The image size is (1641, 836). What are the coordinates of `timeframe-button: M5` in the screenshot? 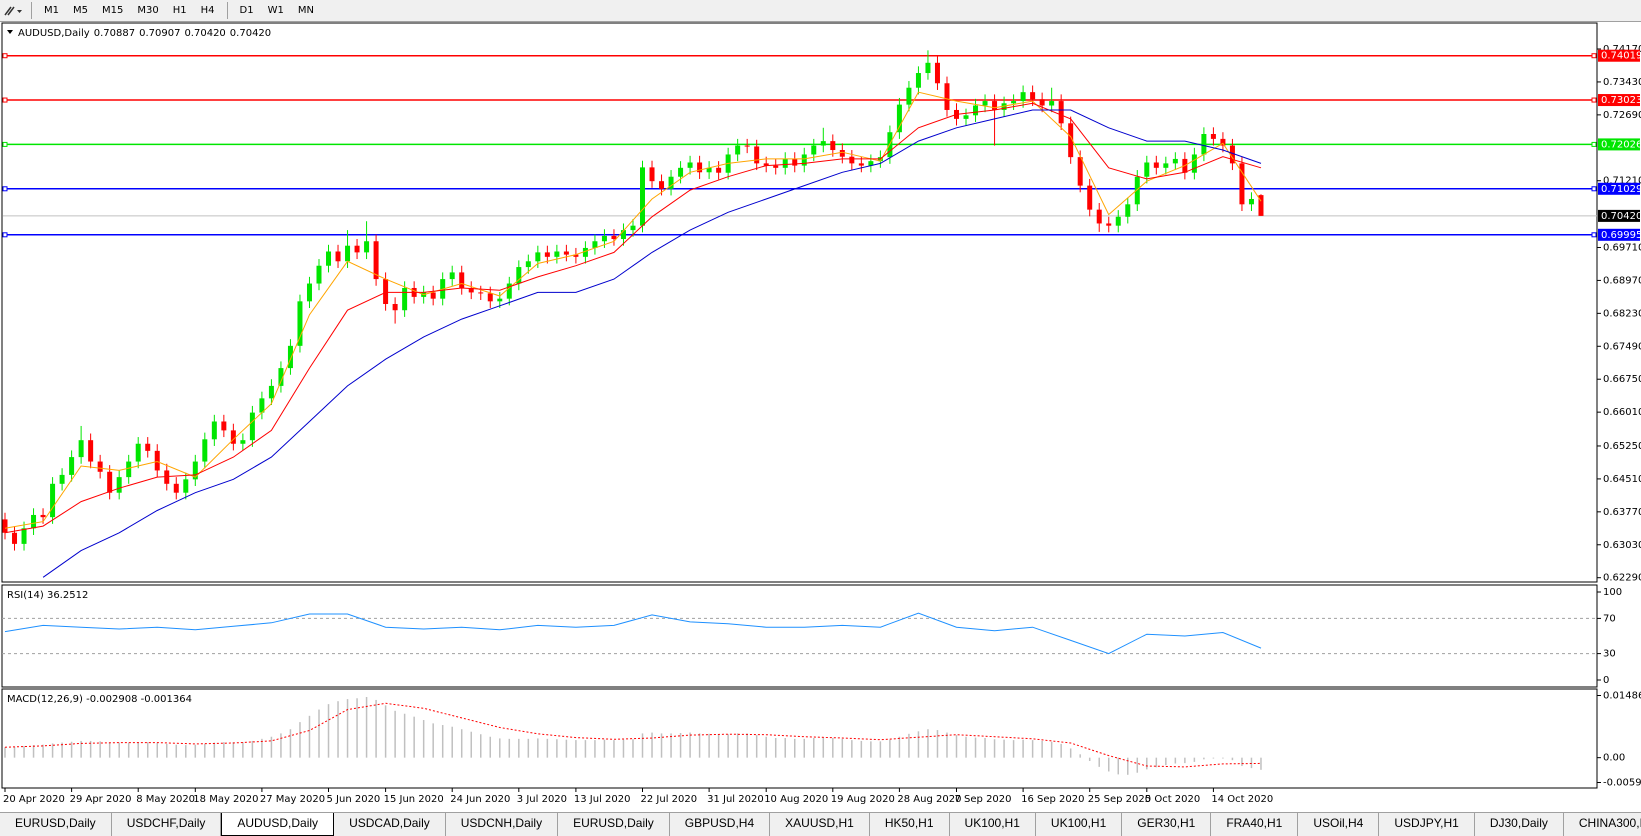 It's located at (80, 10).